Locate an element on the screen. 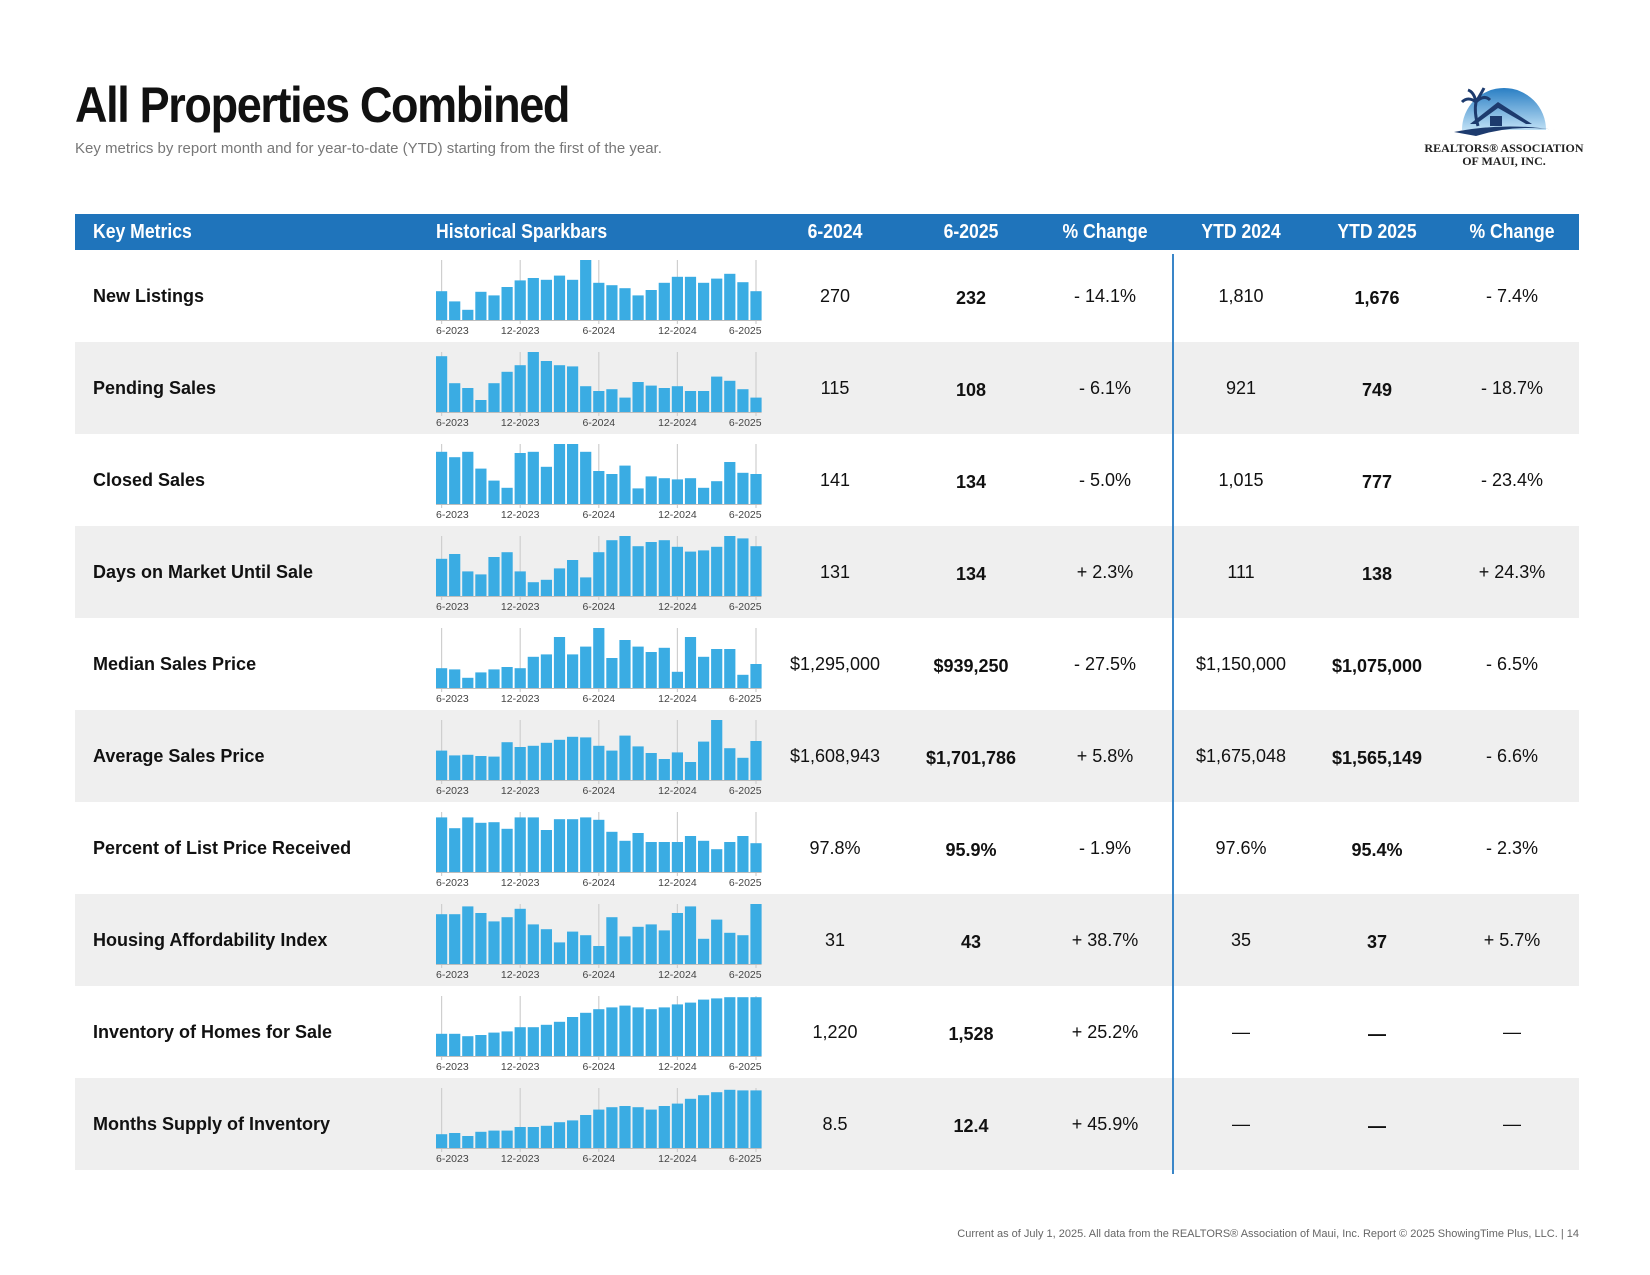 Image resolution: width=1650 pixels, height=1275 pixels. metric-label: Average Sales Price is located at coordinates (179, 756).